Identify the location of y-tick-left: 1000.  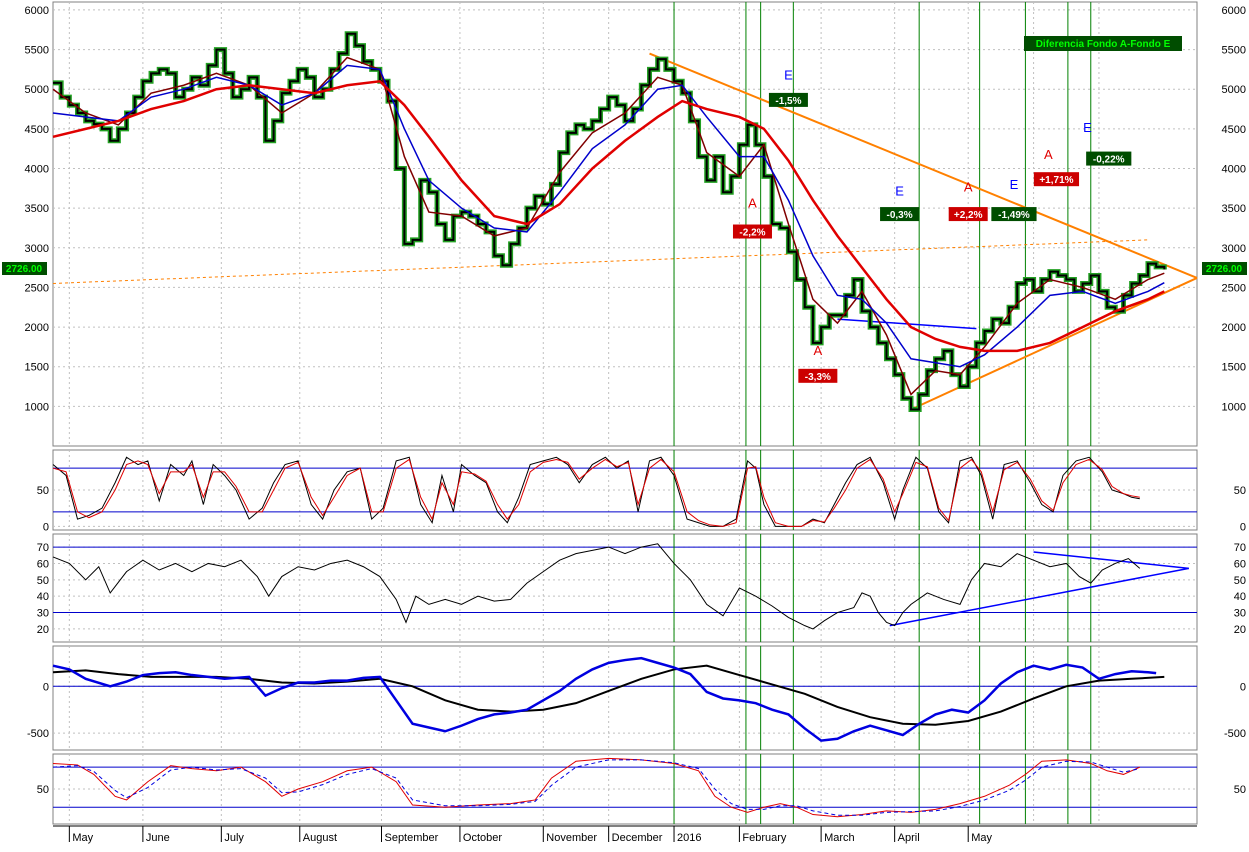
(37, 407).